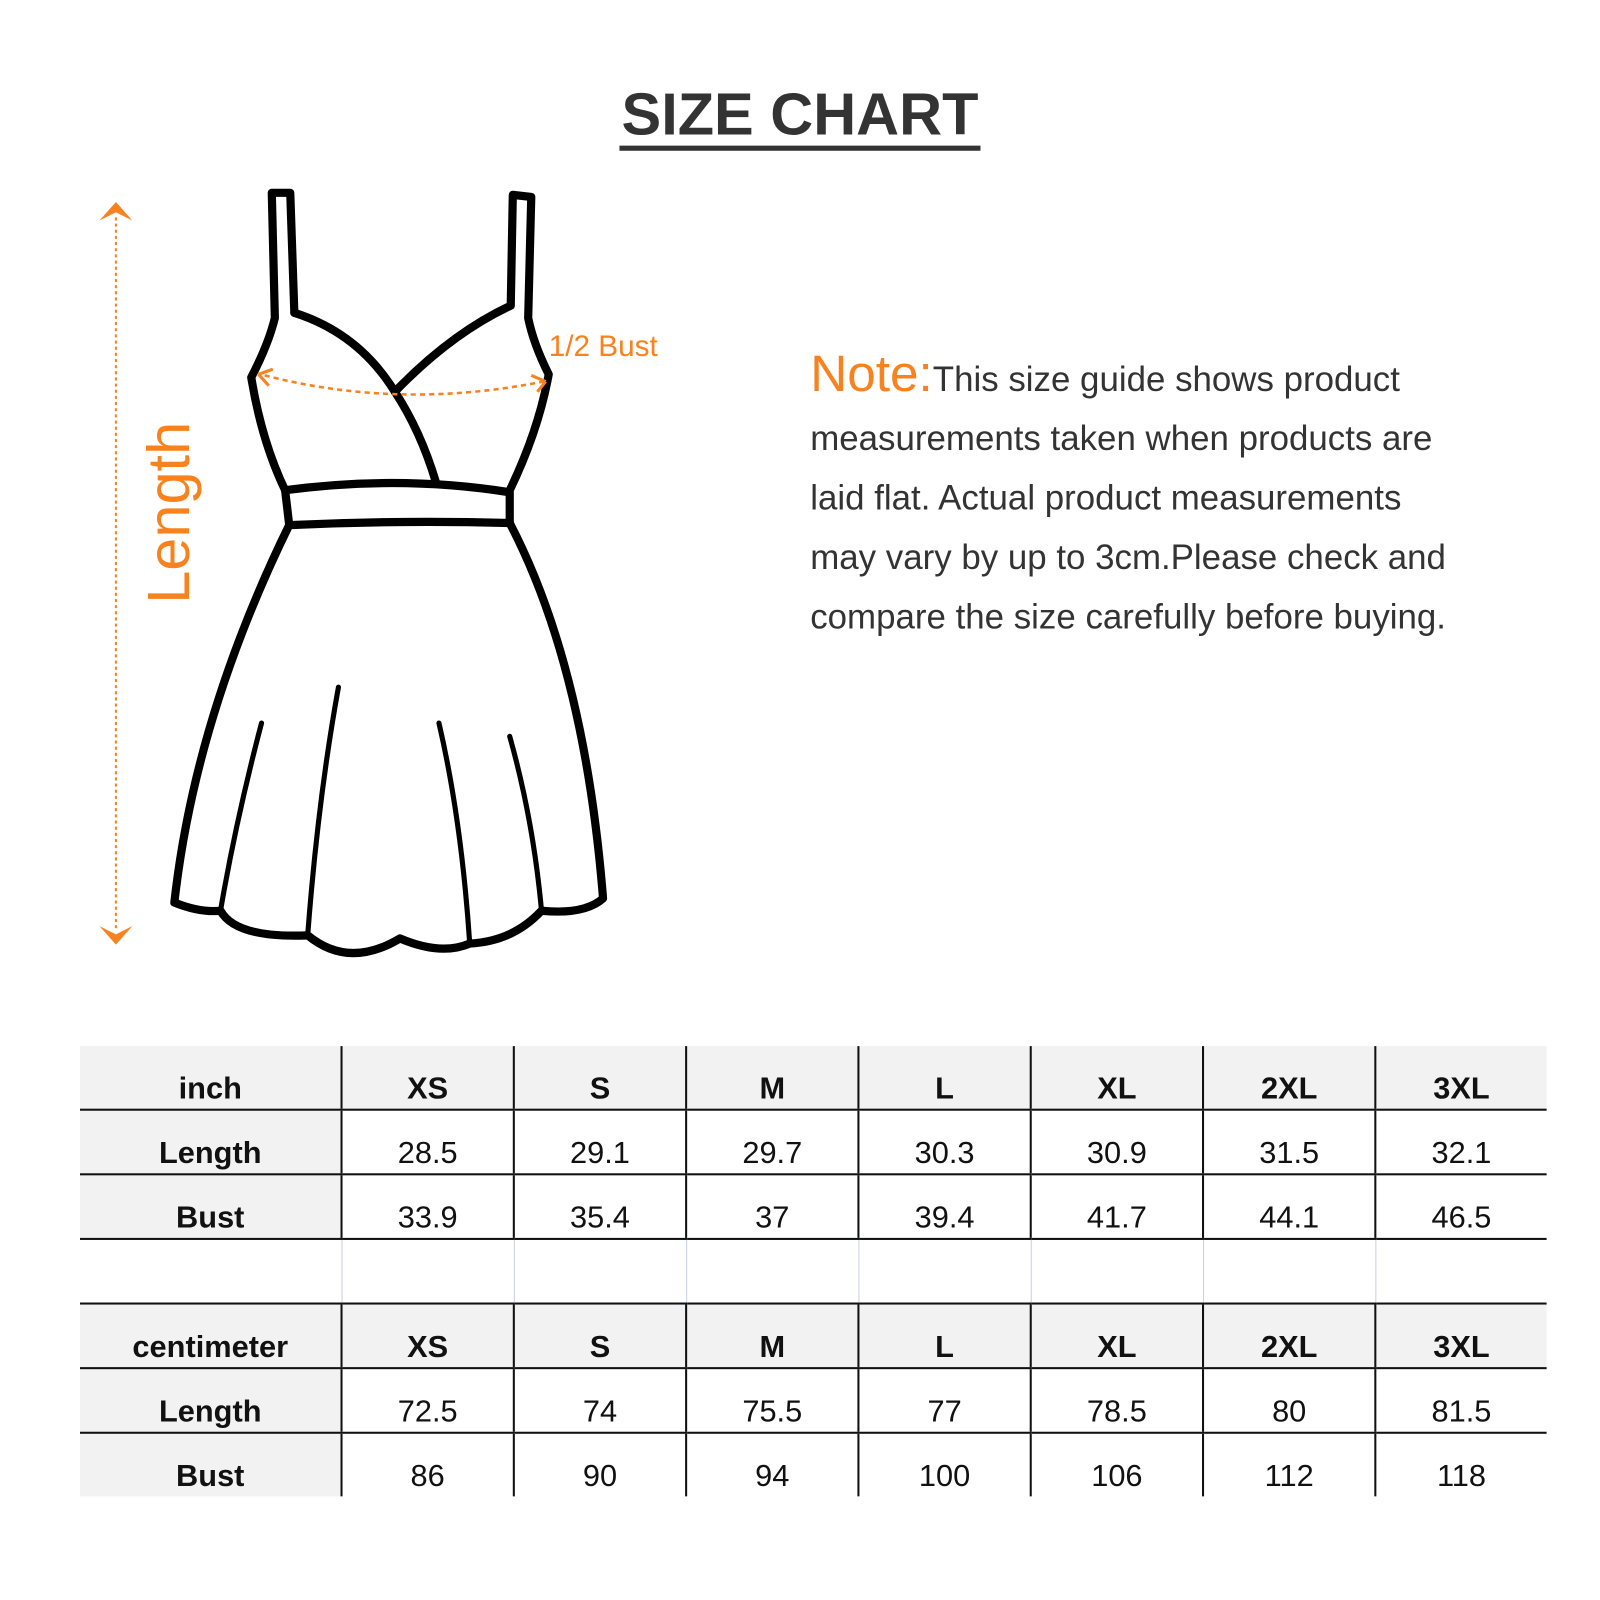 The height and width of the screenshot is (1600, 1600). Describe the element at coordinates (800, 115) in the screenshot. I see `page-title: SIZE CHART` at that location.